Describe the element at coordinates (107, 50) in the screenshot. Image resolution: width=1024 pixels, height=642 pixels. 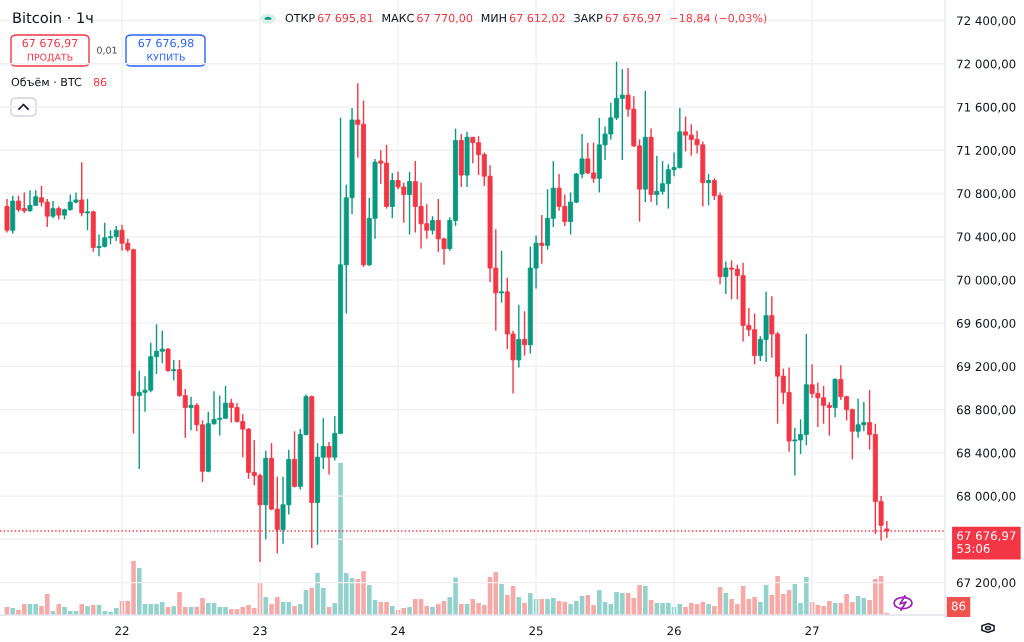
I see `annotation: 0,01` at that location.